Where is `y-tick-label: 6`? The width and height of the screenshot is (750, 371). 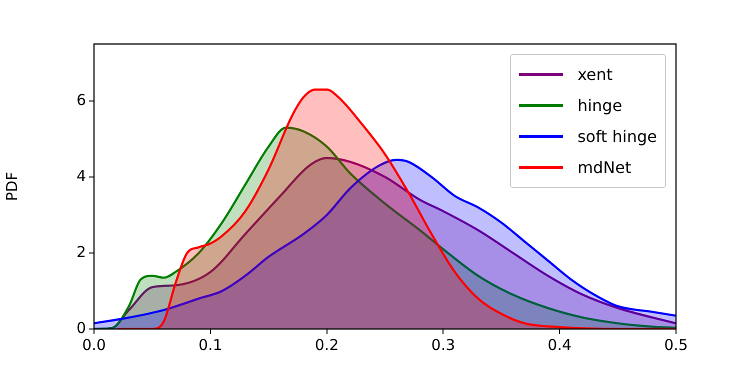
y-tick-label: 6 is located at coordinates (81, 99).